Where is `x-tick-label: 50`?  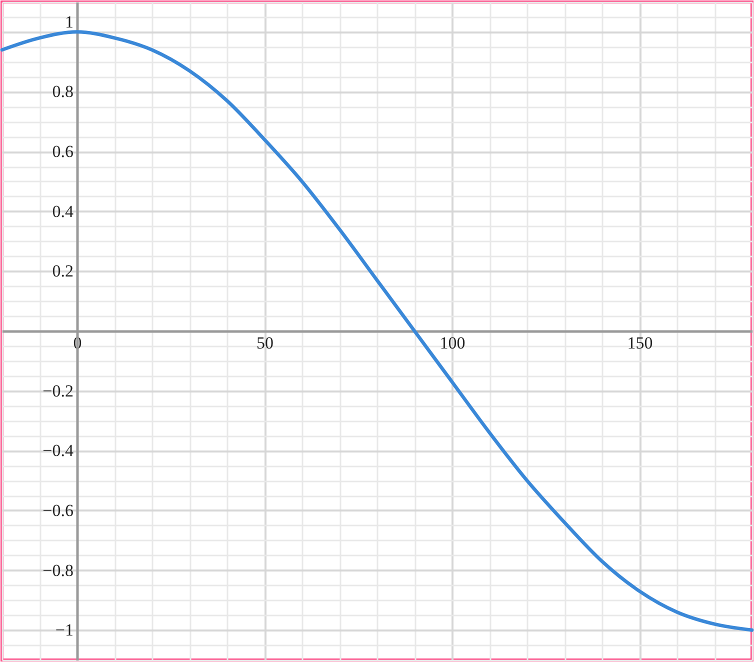 x-tick-label: 50 is located at coordinates (265, 343).